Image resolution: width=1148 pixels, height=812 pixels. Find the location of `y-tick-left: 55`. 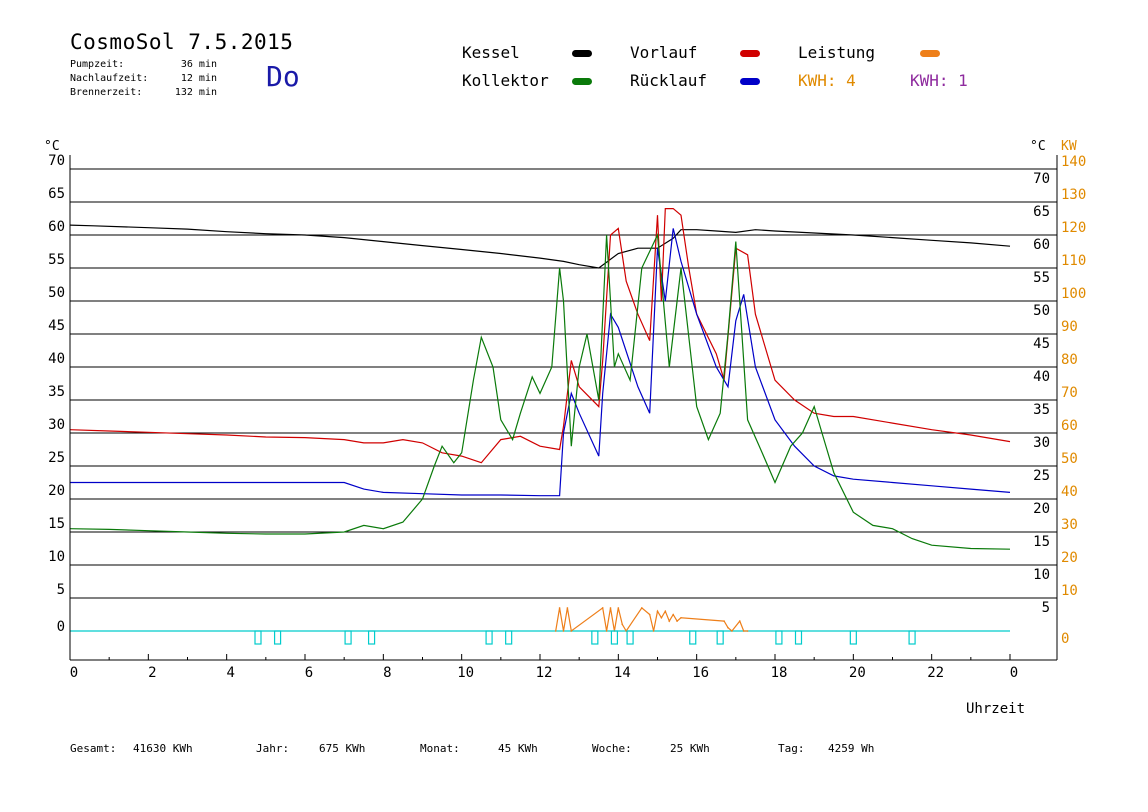

y-tick-left: 55 is located at coordinates (56, 260).